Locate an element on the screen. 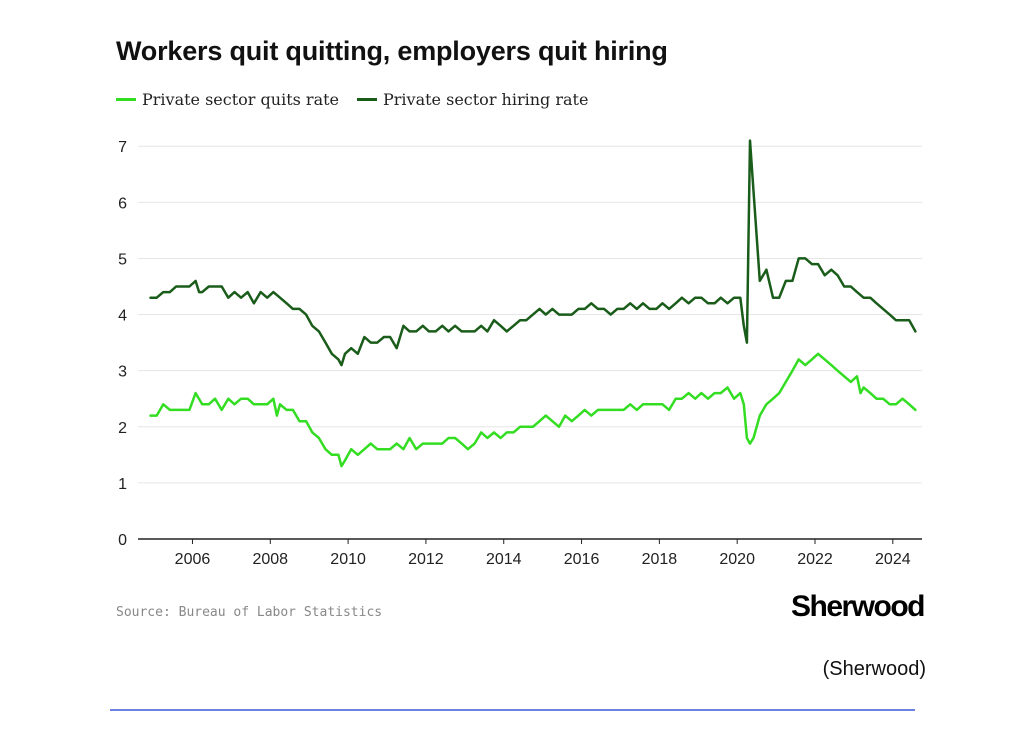 The height and width of the screenshot is (740, 1024). x-tick-label-2014: 2014 is located at coordinates (504, 559).